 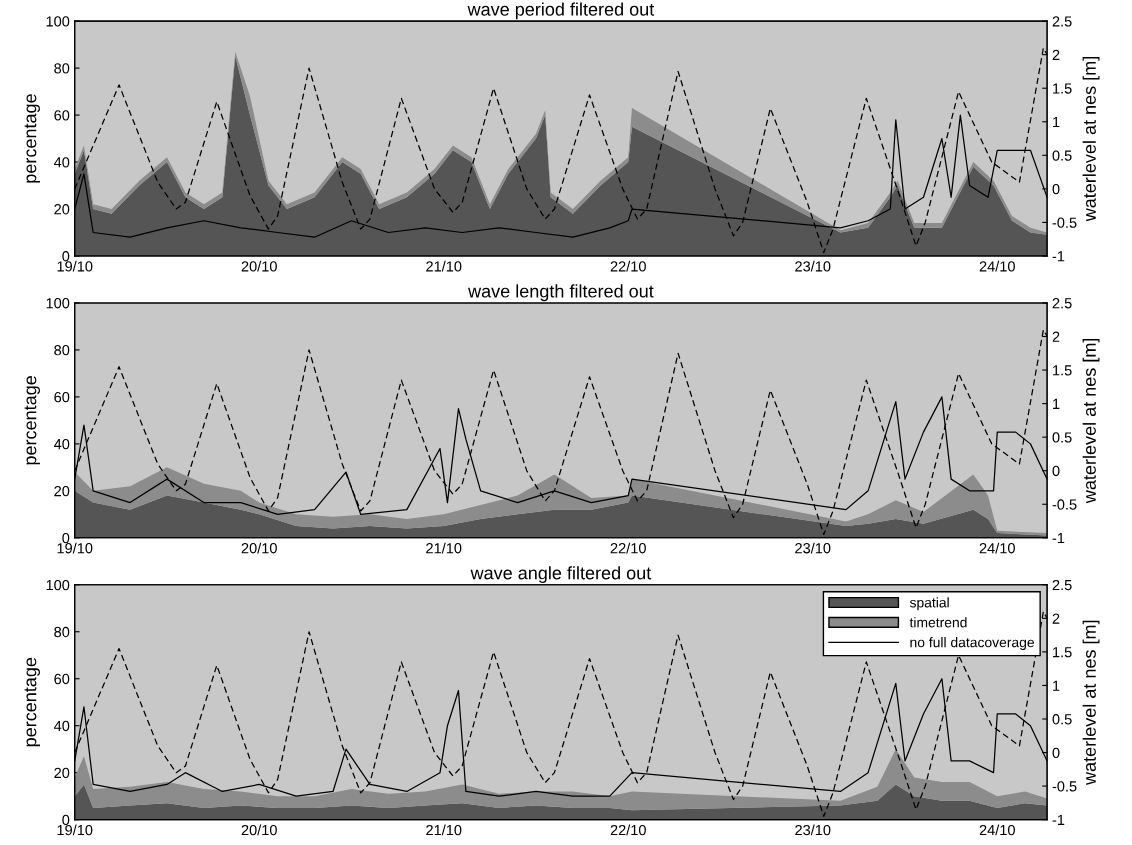 What do you see at coordinates (561, 574) in the screenshot?
I see `chart-title: wave angle filtered out` at bounding box center [561, 574].